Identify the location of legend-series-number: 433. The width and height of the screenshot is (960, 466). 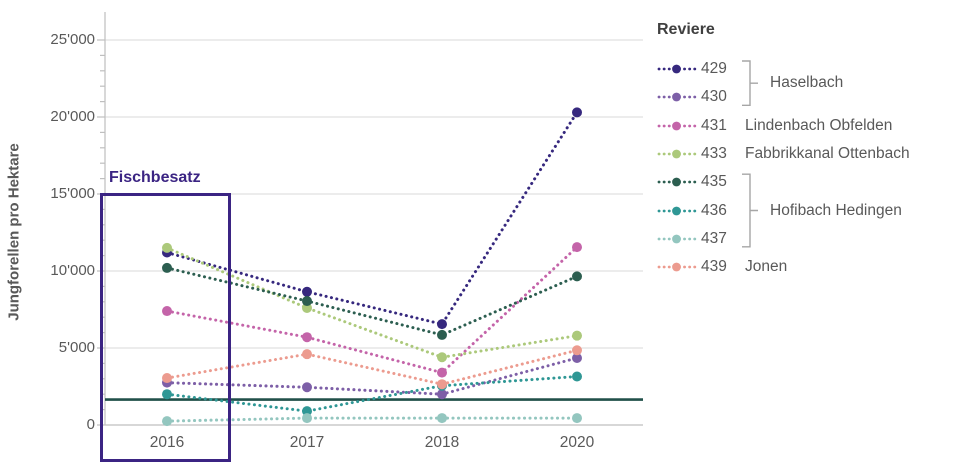
(714, 153).